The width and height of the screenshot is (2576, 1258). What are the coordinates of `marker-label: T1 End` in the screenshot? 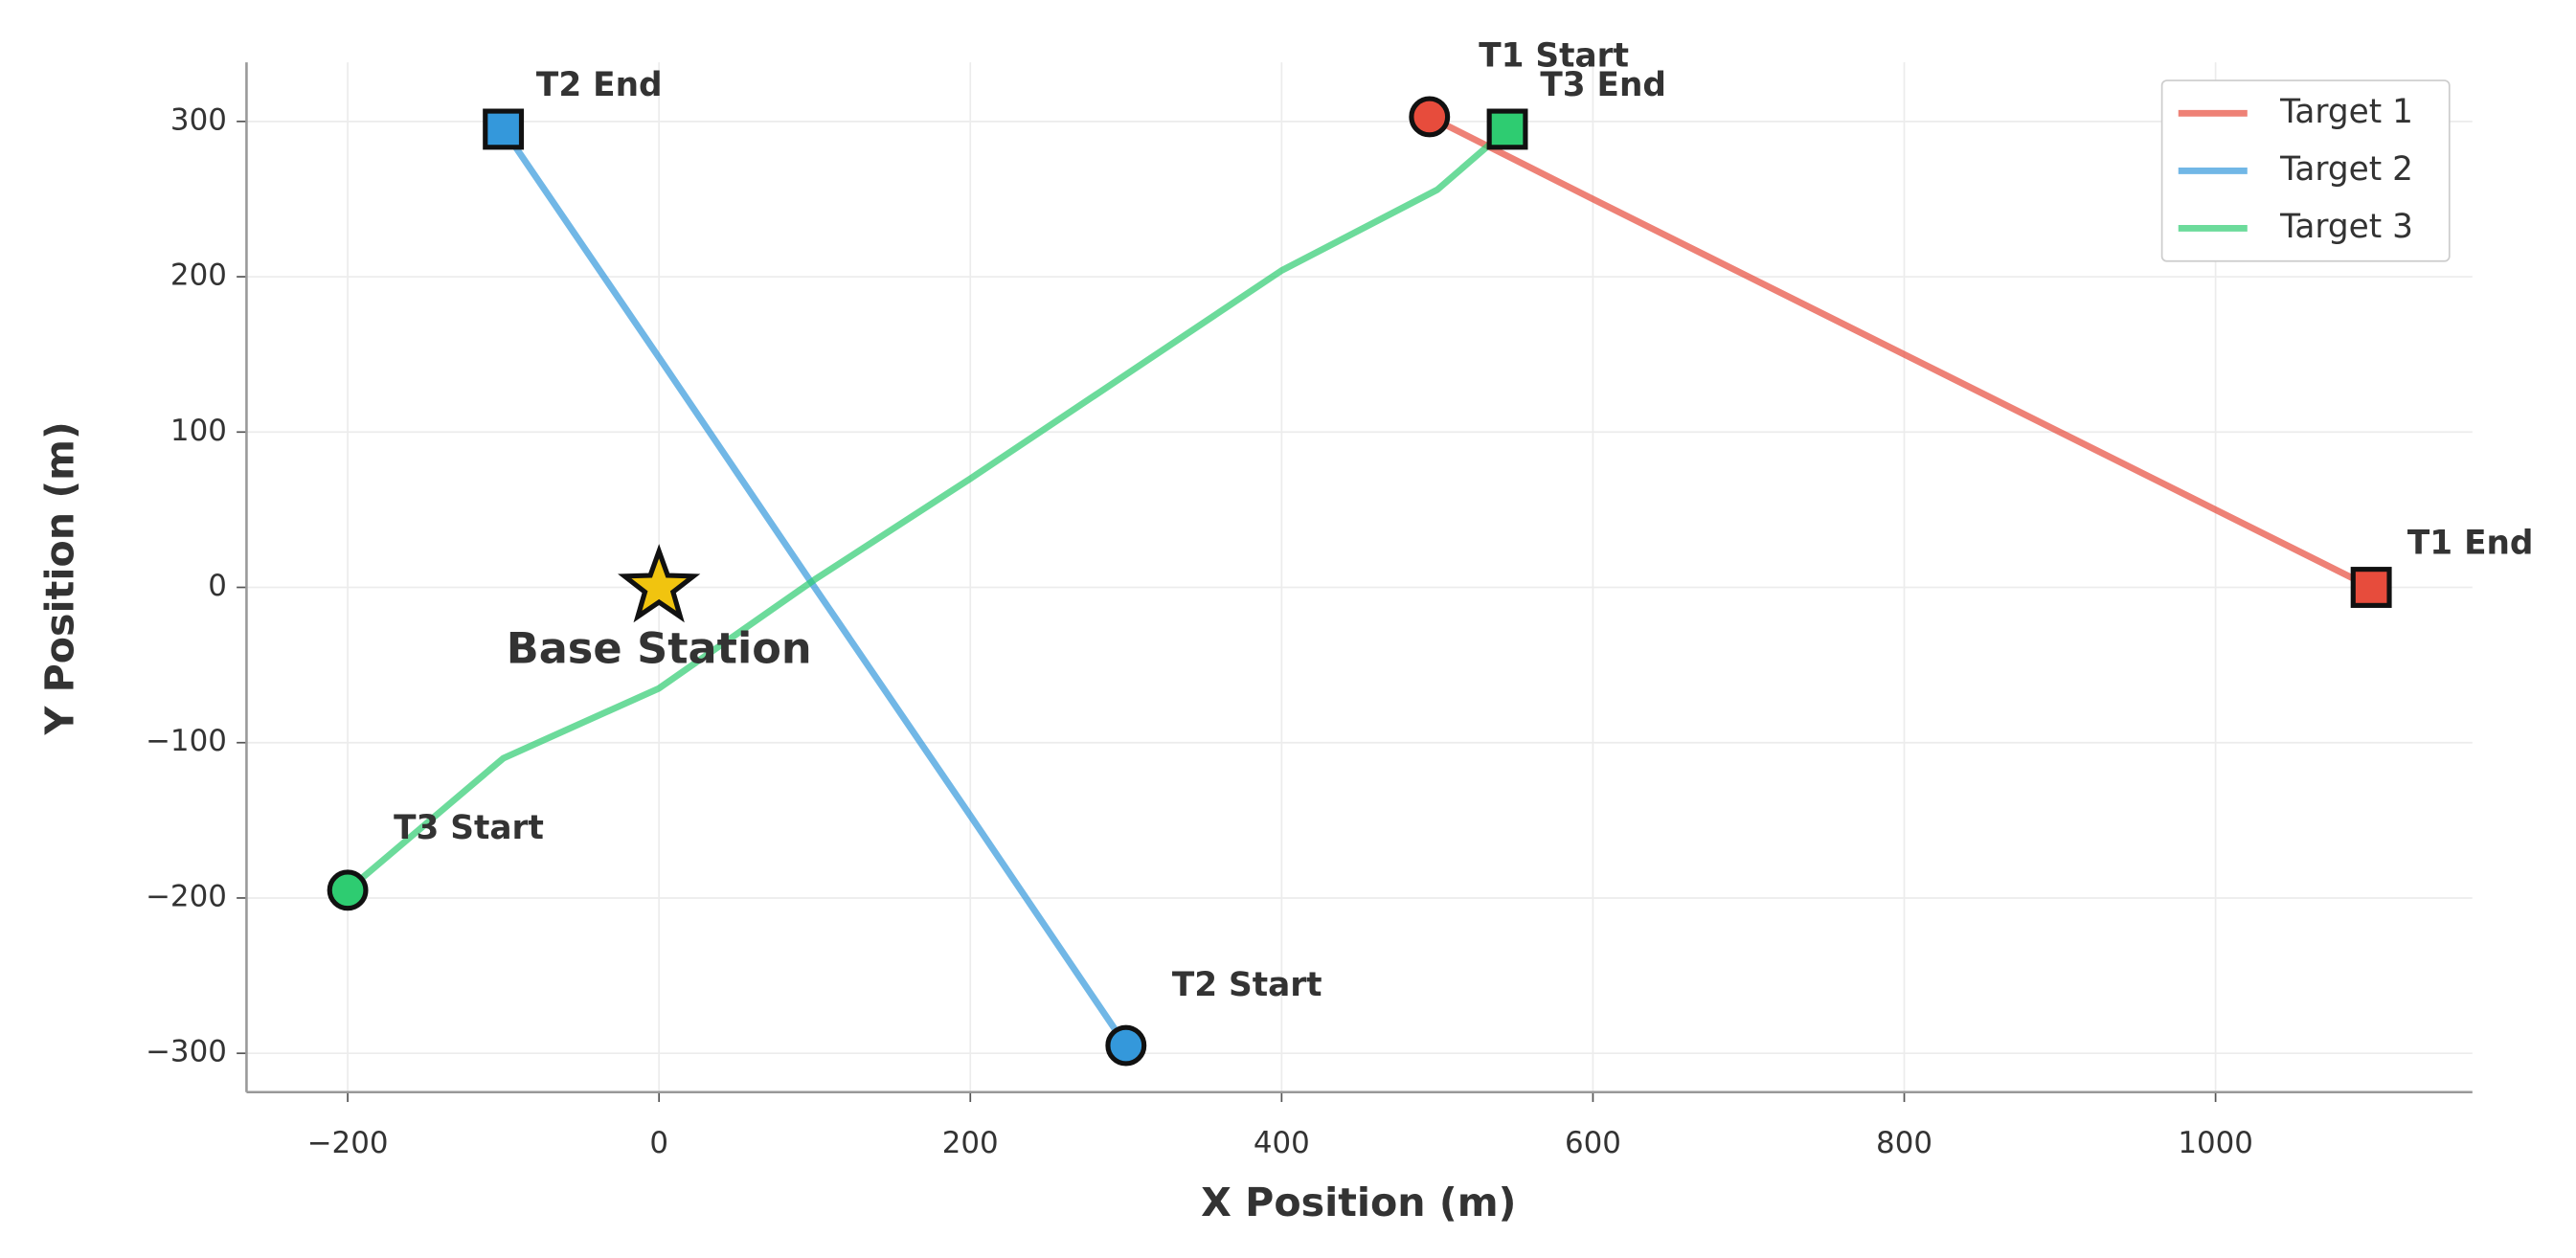 It's located at (2470, 543).